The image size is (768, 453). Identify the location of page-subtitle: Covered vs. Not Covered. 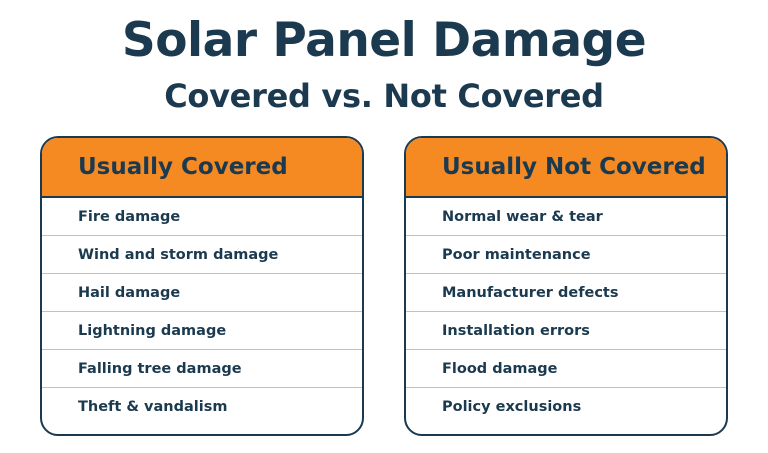
(384, 96).